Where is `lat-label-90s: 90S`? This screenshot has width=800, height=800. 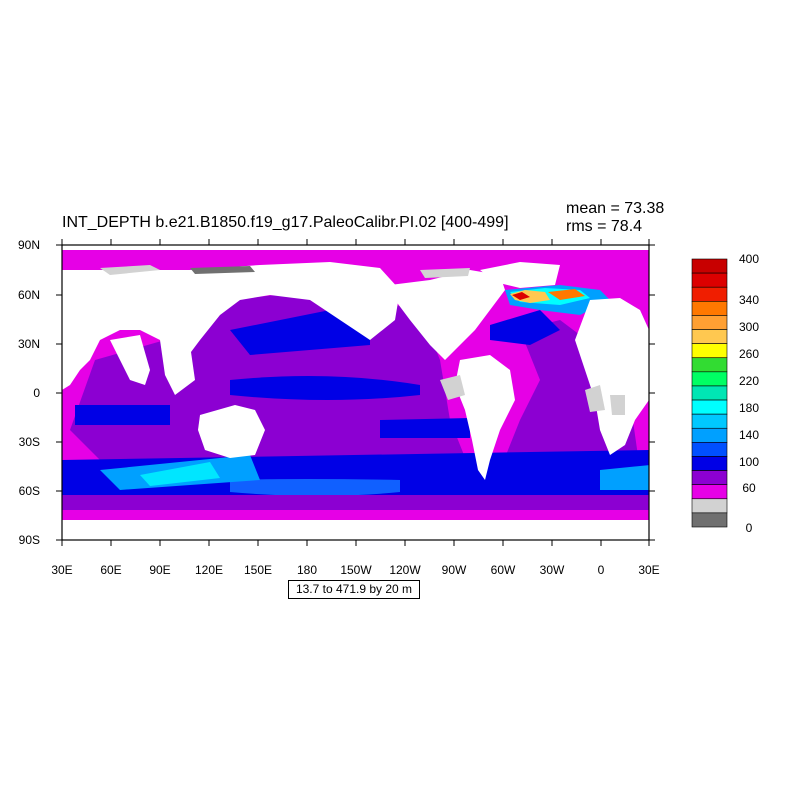 lat-label-90s: 90S is located at coordinates (29, 540).